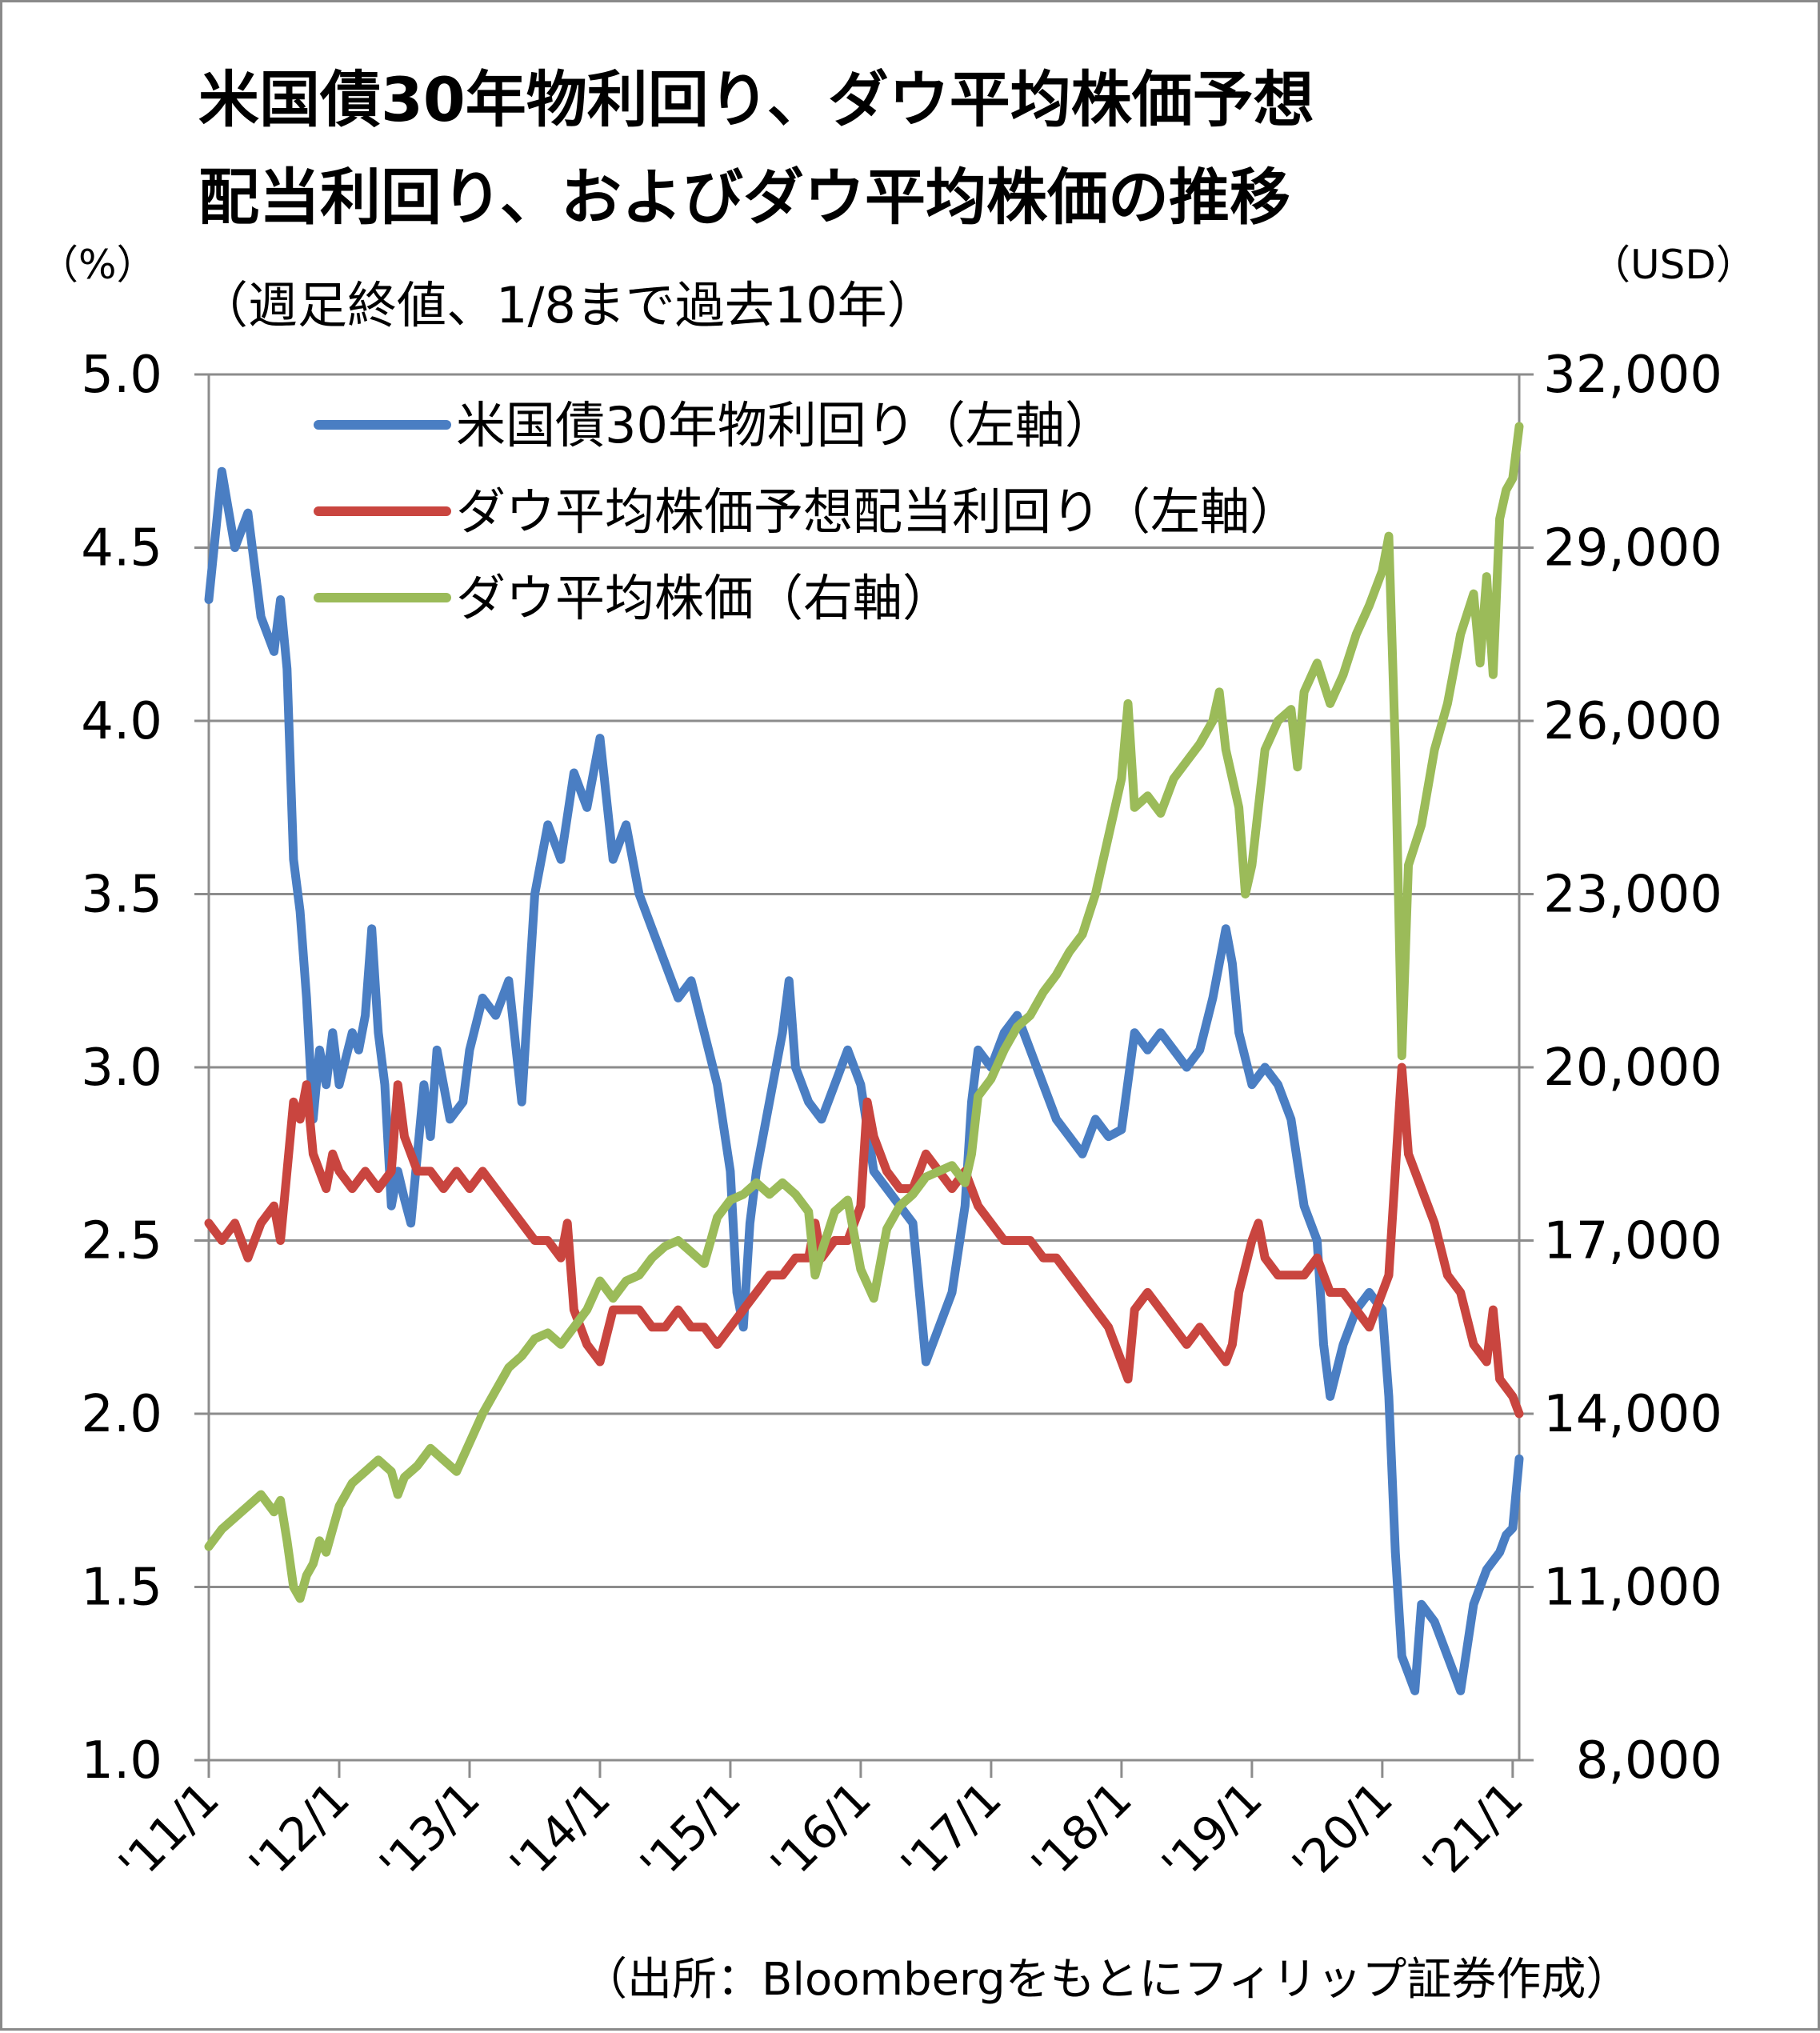 The width and height of the screenshot is (1820, 2033). I want to click on y-left-tick-label: 1.0, so click(121, 1761).